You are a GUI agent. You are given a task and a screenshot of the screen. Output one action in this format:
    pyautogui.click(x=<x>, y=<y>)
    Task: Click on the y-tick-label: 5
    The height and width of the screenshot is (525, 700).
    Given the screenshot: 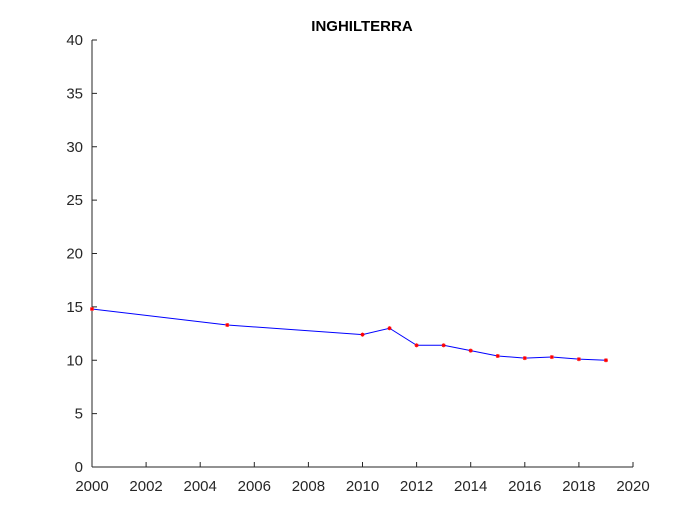 What is the action you would take?
    pyautogui.click(x=79, y=414)
    